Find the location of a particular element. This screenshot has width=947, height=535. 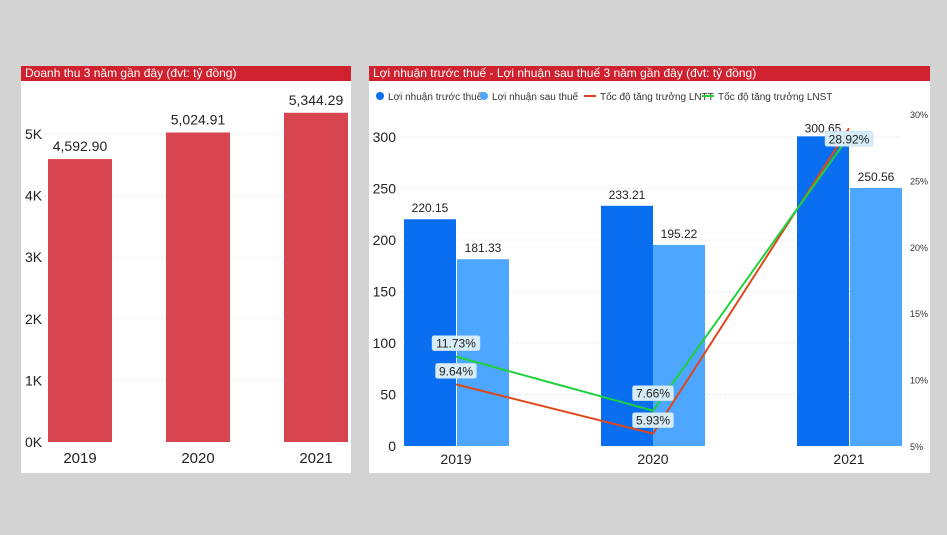

growth-data-label: 5.93% is located at coordinates (653, 421).